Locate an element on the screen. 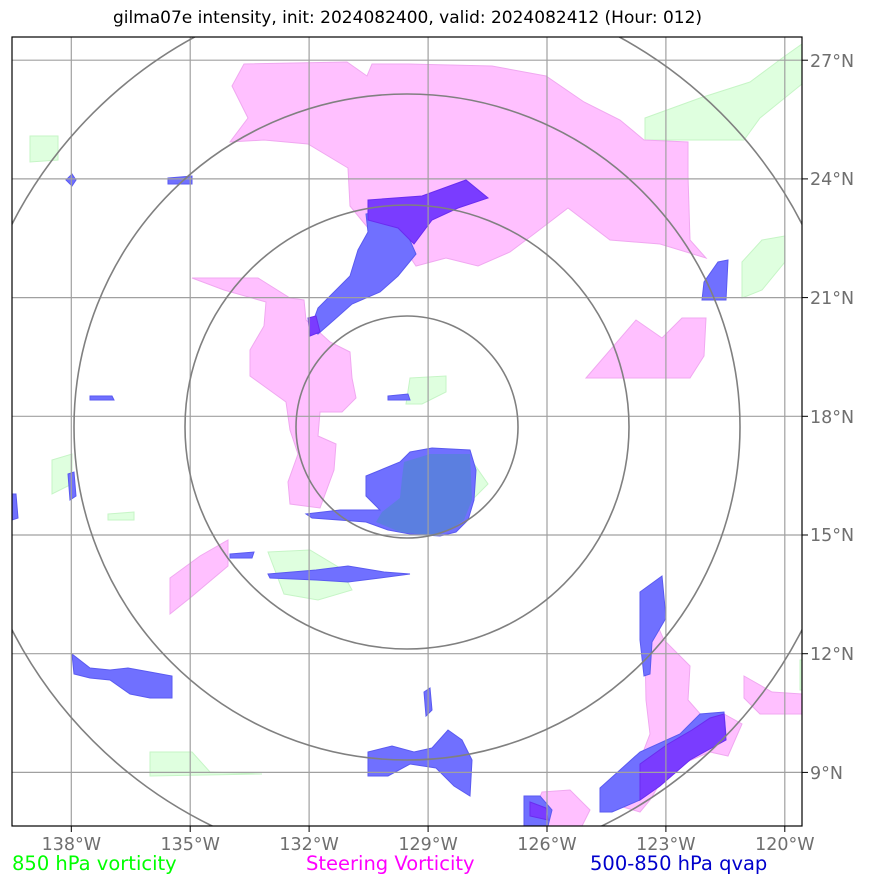 The height and width of the screenshot is (891, 873). lat-tick-label: 12°N is located at coordinates (832, 655).